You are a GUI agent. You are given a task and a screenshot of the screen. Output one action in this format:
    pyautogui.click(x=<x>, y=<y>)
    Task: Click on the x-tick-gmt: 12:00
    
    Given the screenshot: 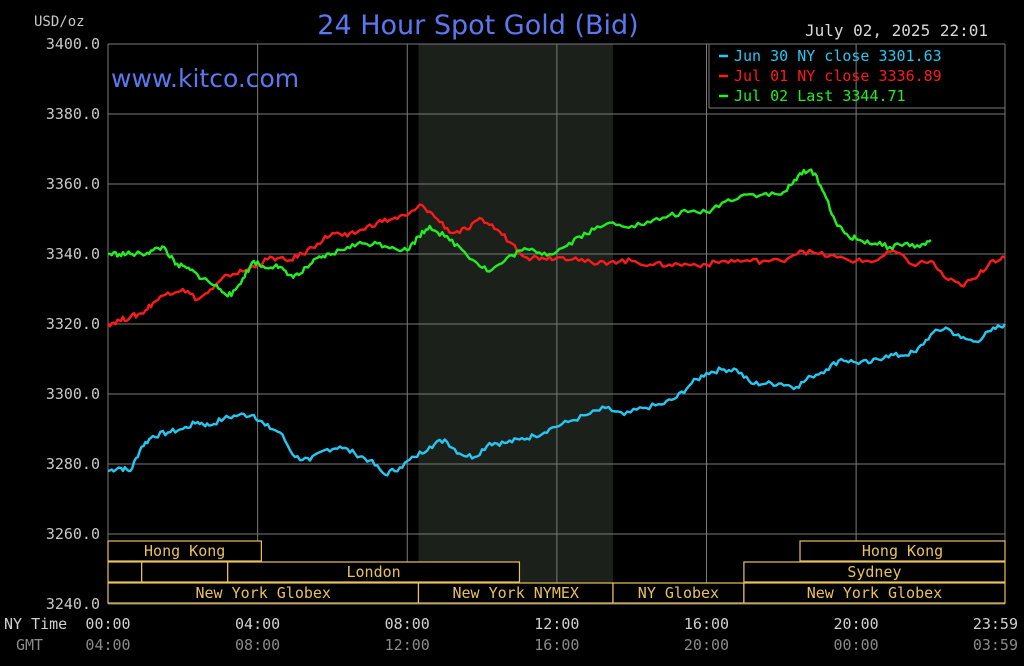 What is the action you would take?
    pyautogui.click(x=407, y=645)
    